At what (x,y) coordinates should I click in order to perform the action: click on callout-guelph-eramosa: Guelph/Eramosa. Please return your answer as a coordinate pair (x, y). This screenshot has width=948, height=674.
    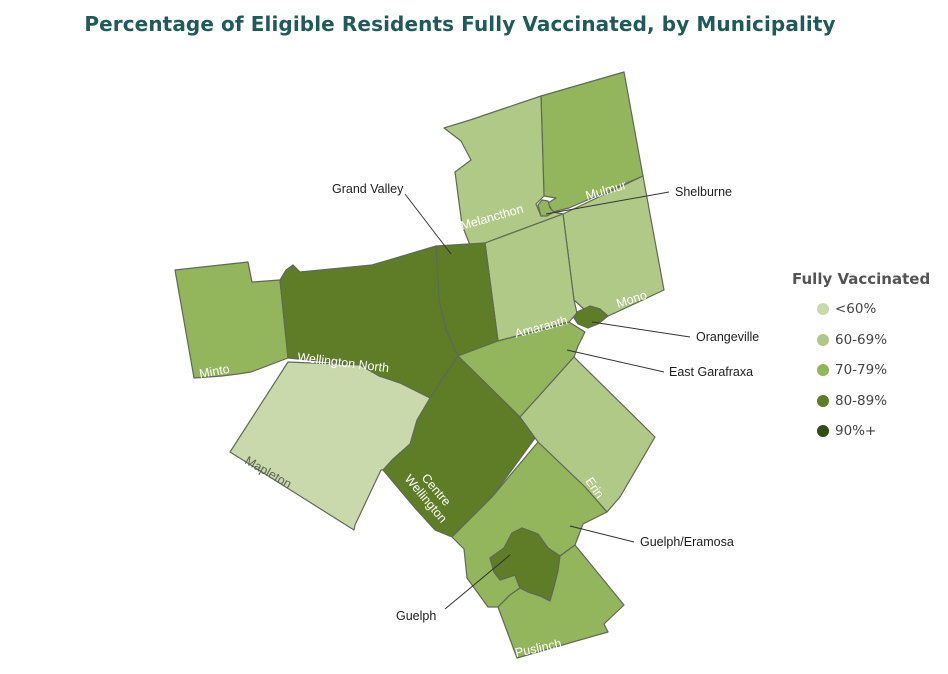
    Looking at the image, I should click on (687, 542).